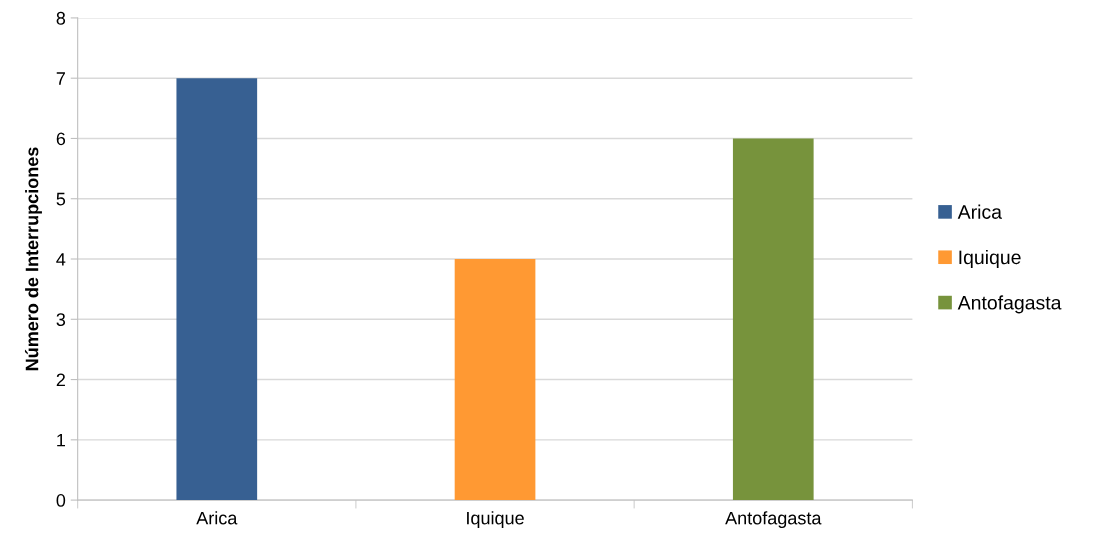  What do you see at coordinates (61, 139) in the screenshot?
I see `y-tick-label: 6` at bounding box center [61, 139].